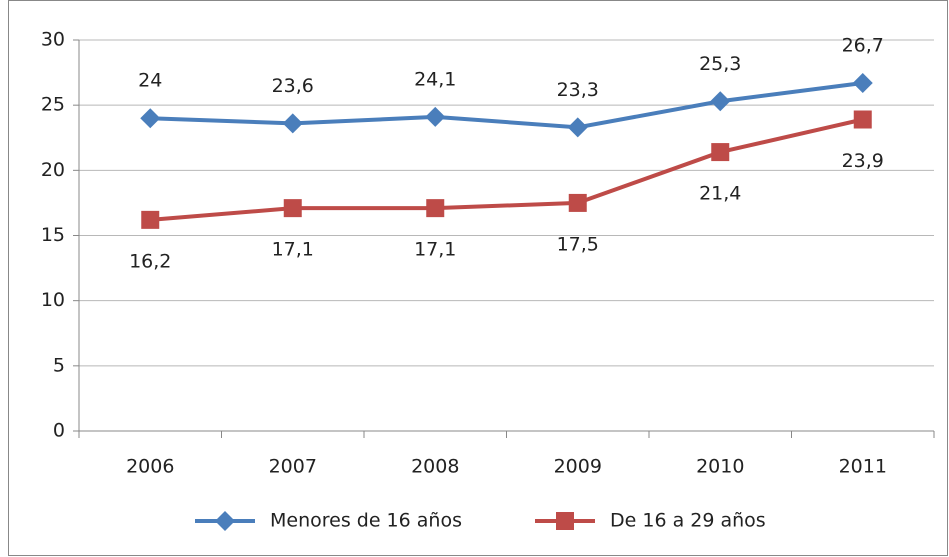 The width and height of the screenshot is (949, 557). I want to click on legend-label: Menores de 16 años, so click(366, 521).